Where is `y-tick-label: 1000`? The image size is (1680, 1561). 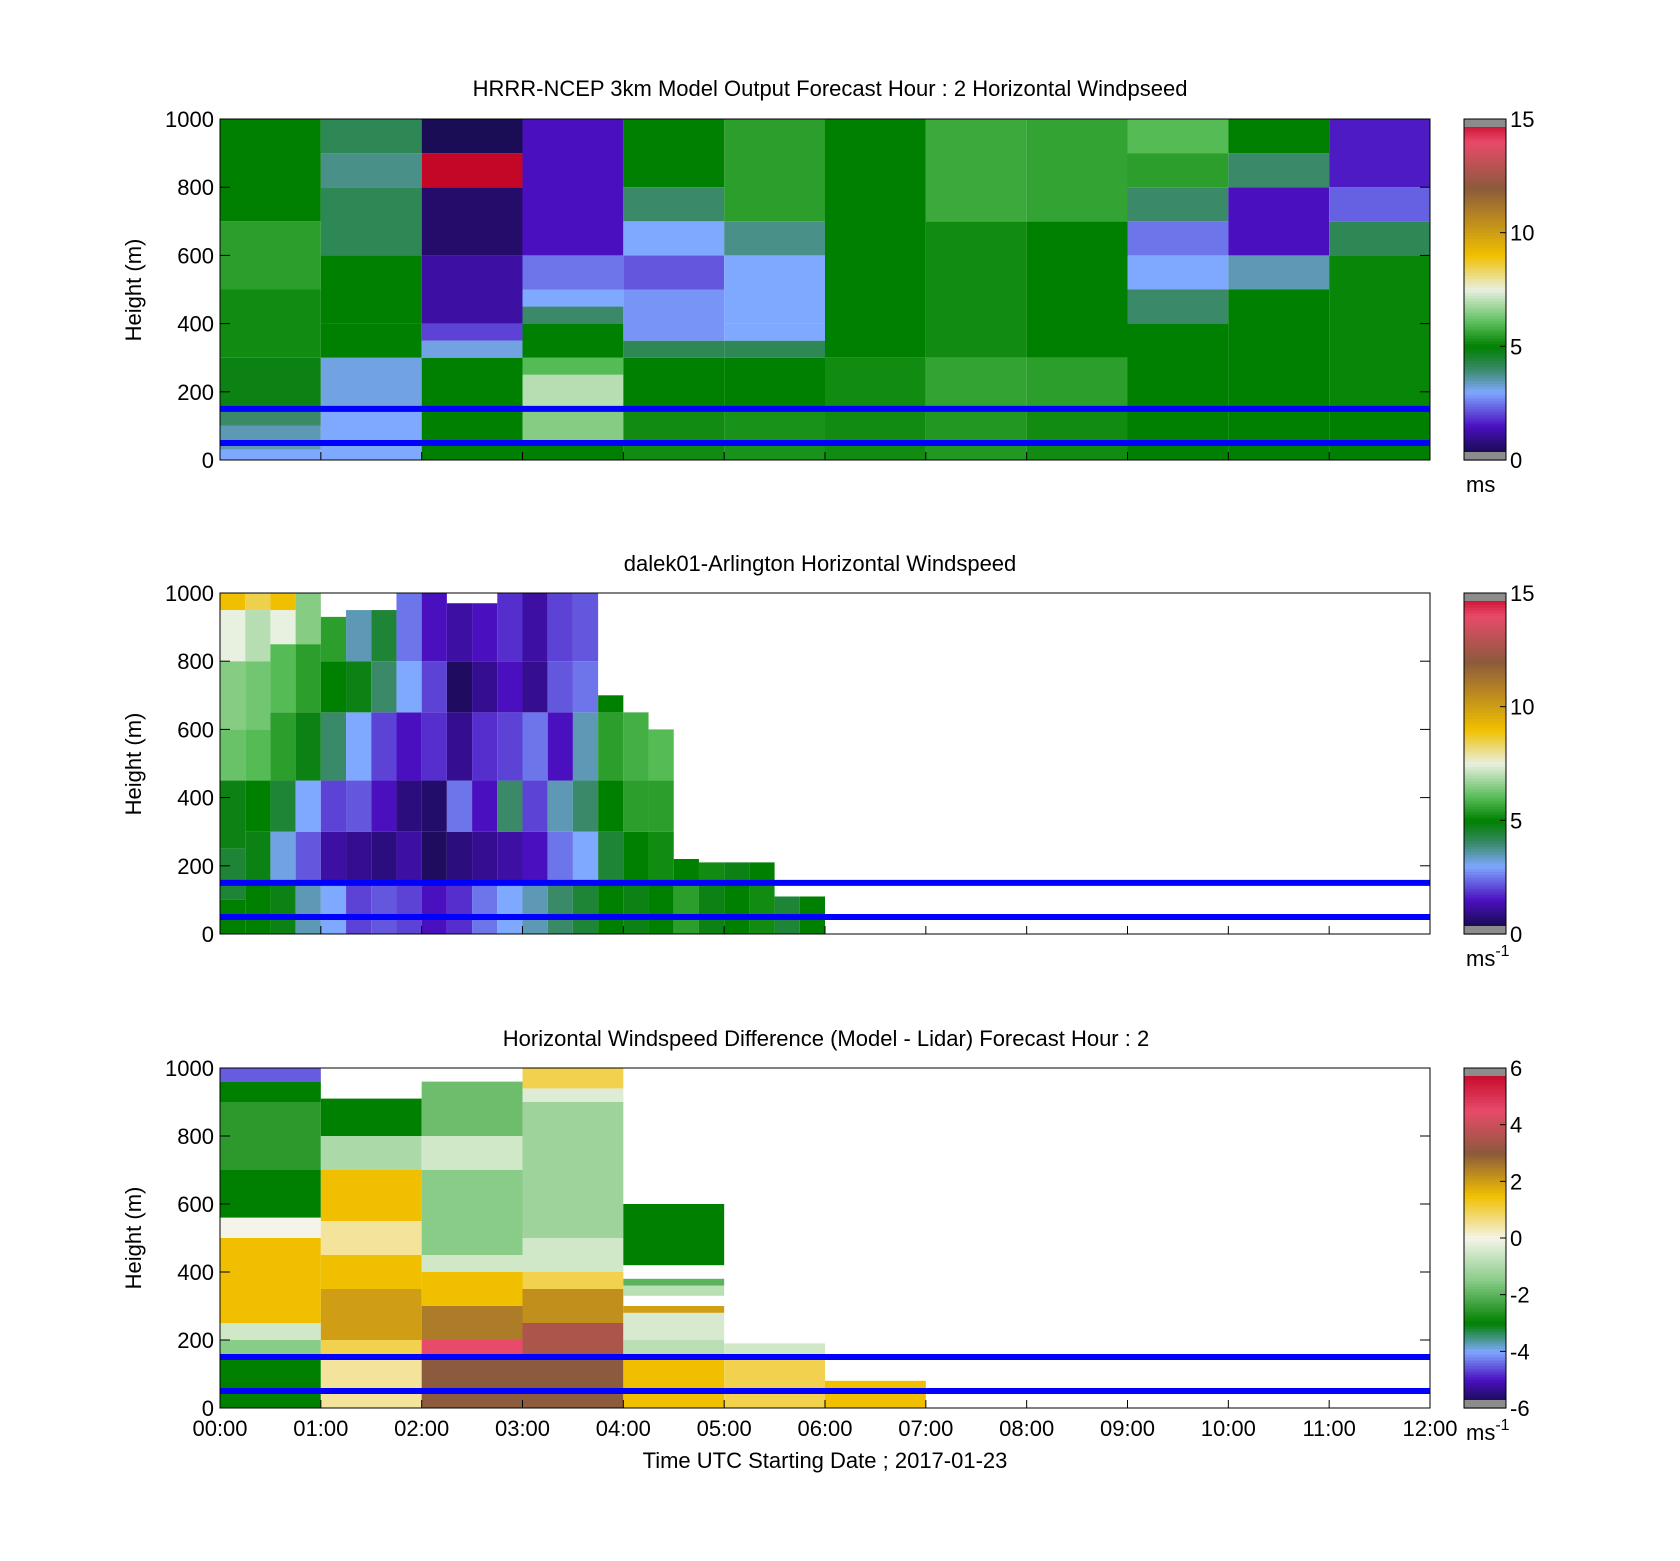
y-tick-label: 1000 is located at coordinates (189, 593).